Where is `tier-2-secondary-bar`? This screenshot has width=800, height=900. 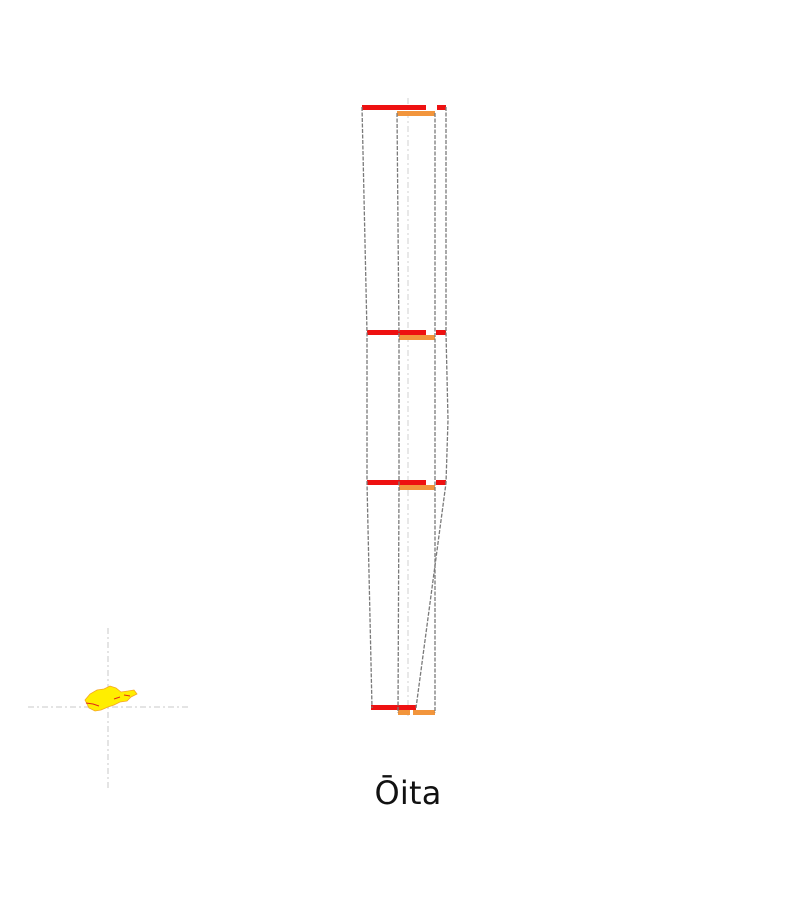 tier-2-secondary-bar is located at coordinates (417, 337).